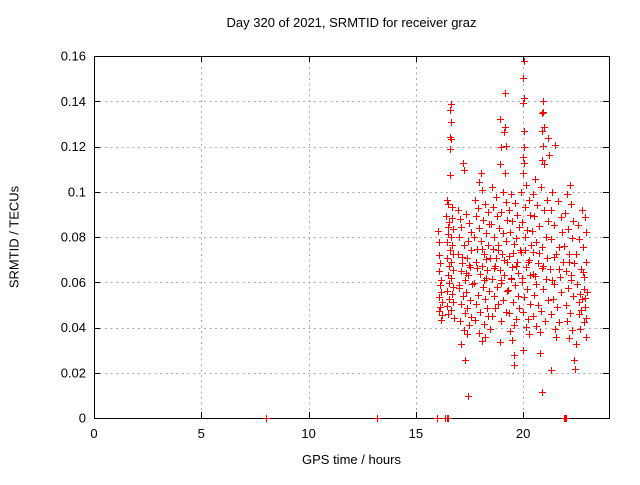 The height and width of the screenshot is (485, 640). Describe the element at coordinates (73, 101) in the screenshot. I see `y-tick-label: 0.14` at that location.